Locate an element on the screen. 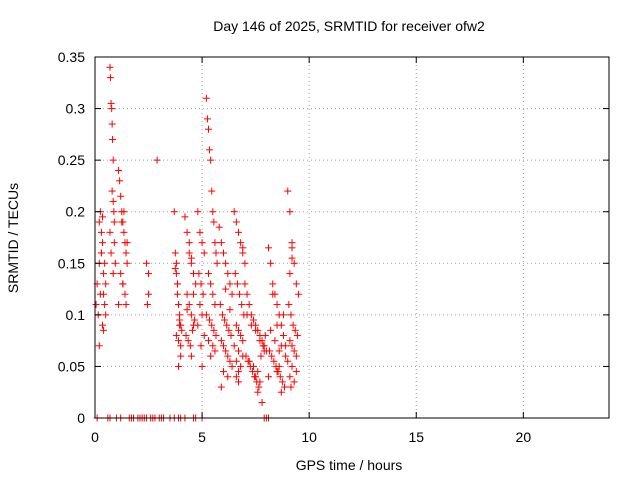  y-tick-label: 0.05 is located at coordinates (71, 366).